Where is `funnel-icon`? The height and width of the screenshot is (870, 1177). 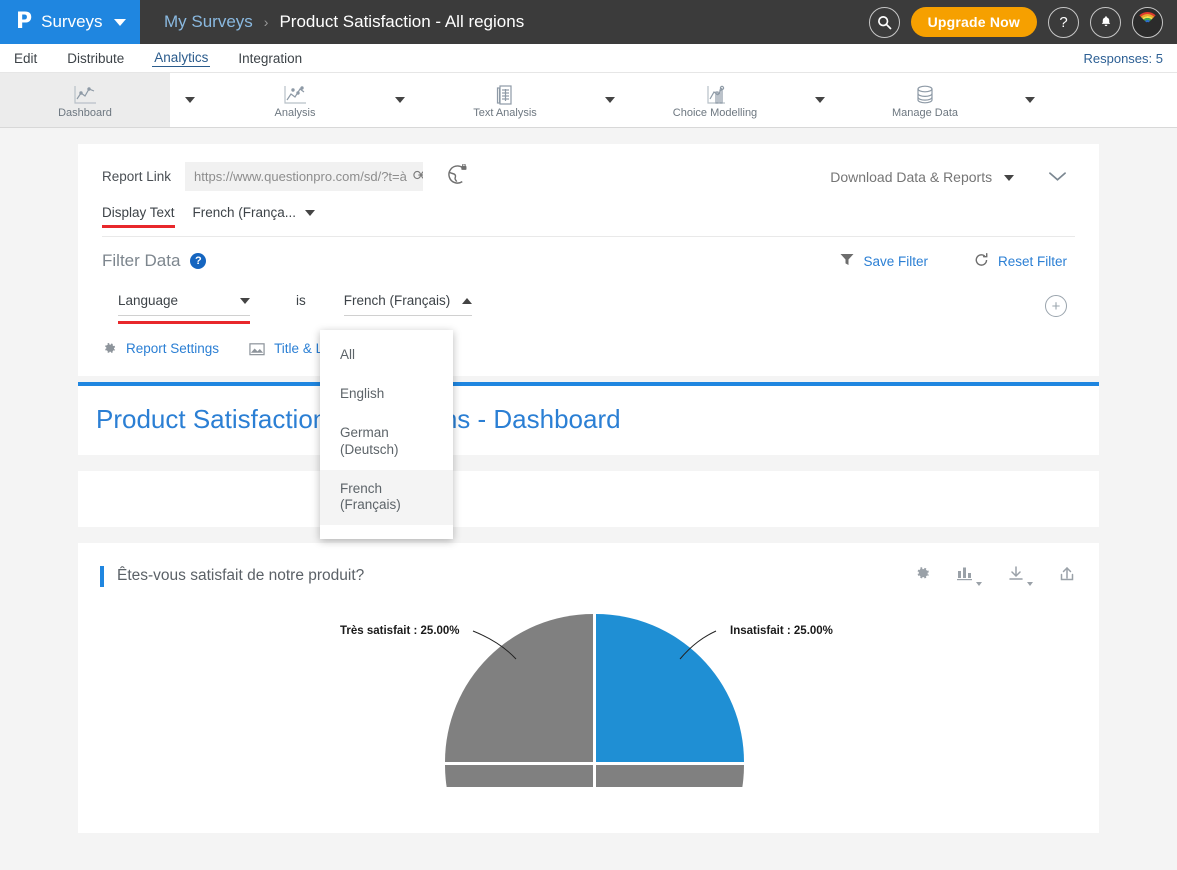 funnel-icon is located at coordinates (847, 261).